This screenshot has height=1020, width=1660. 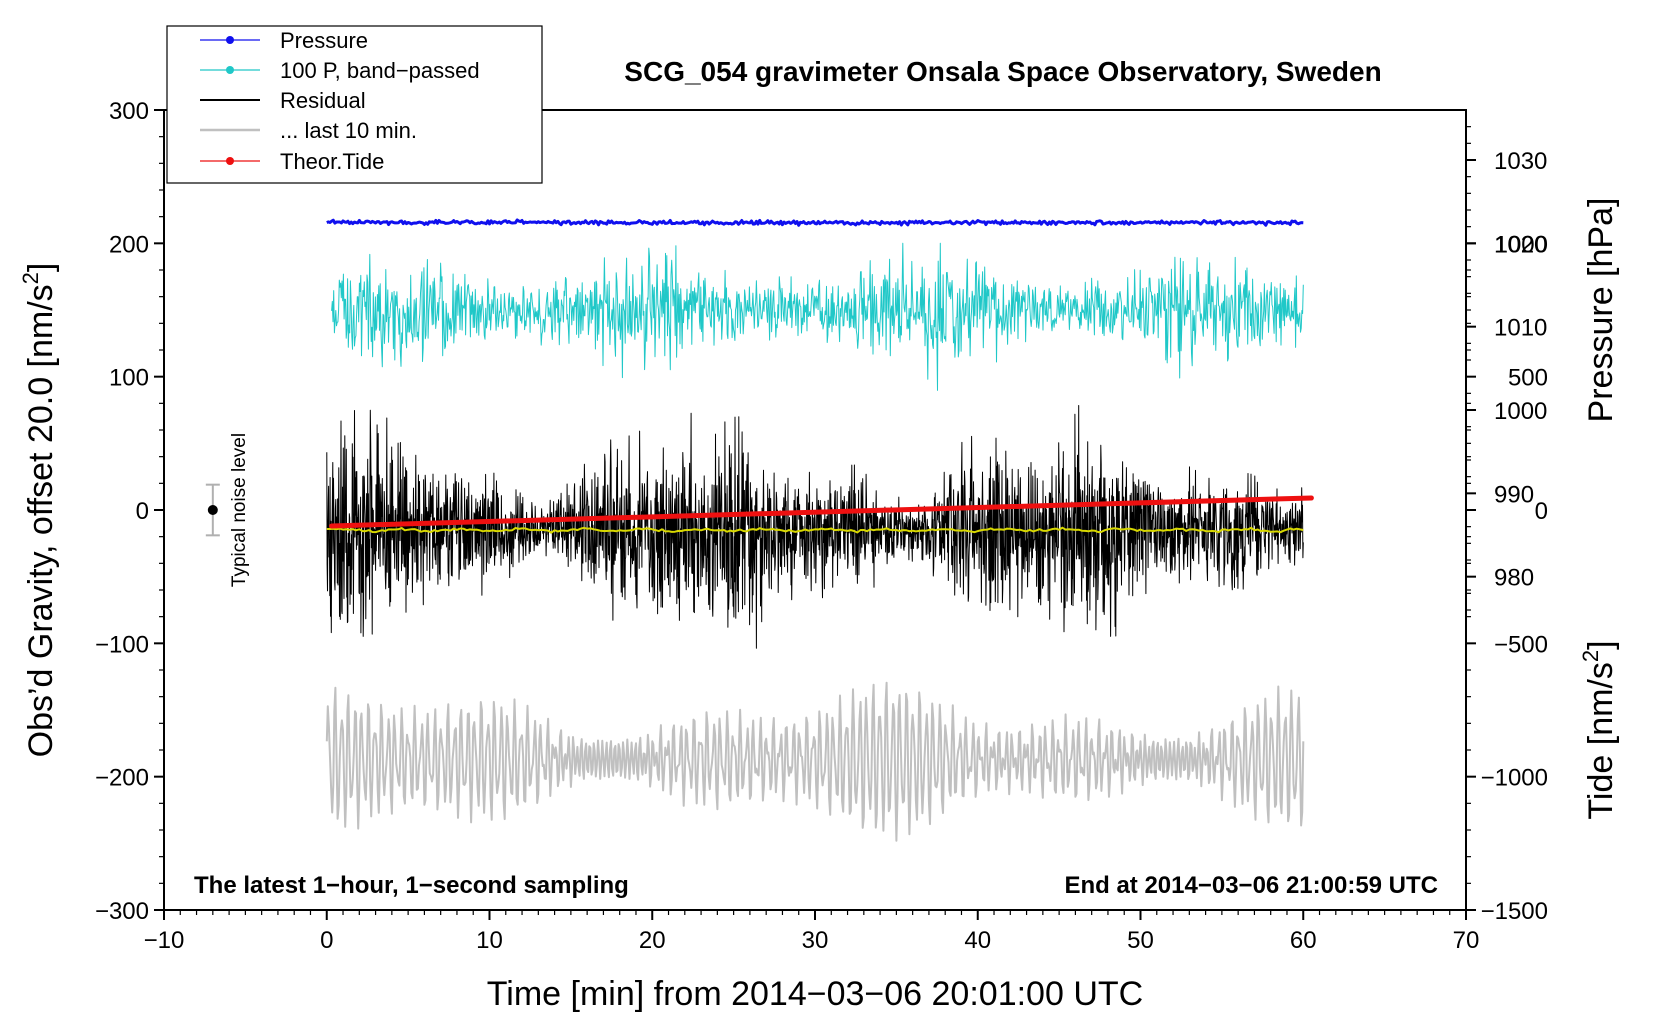 What do you see at coordinates (239, 510) in the screenshot?
I see `noise-level-label: Typical noise level` at bounding box center [239, 510].